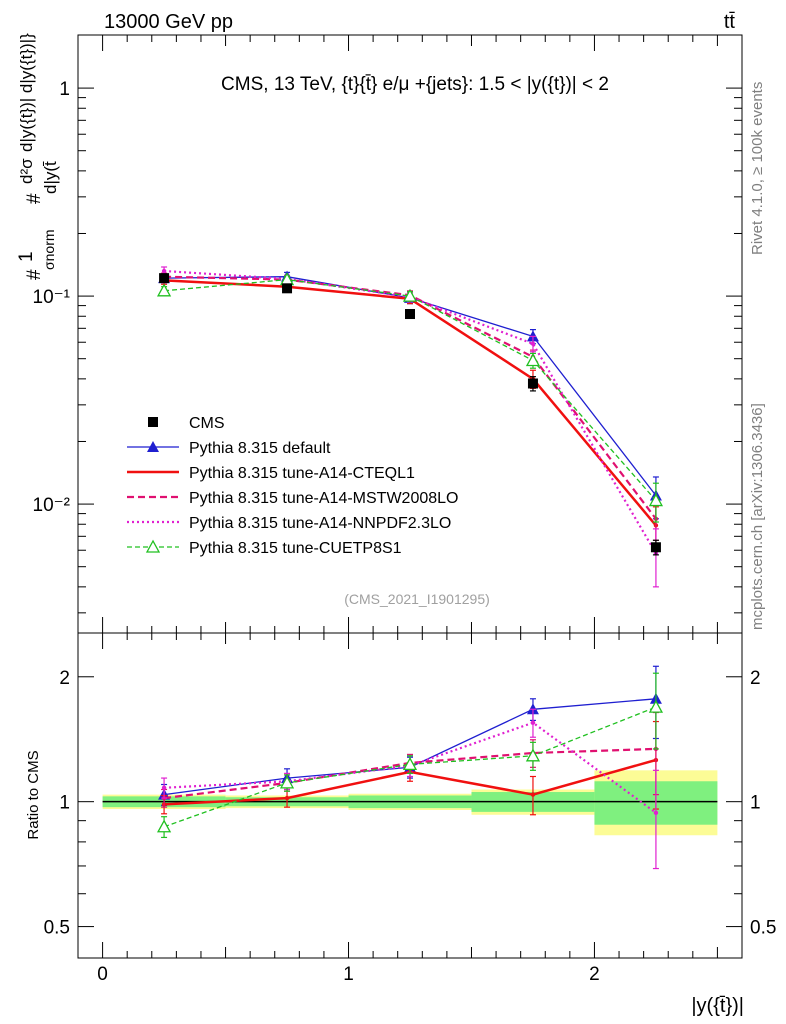 The image size is (786, 1024). Describe the element at coordinates (717, 1006) in the screenshot. I see `x-axis-label: |y({t̄})|` at that location.